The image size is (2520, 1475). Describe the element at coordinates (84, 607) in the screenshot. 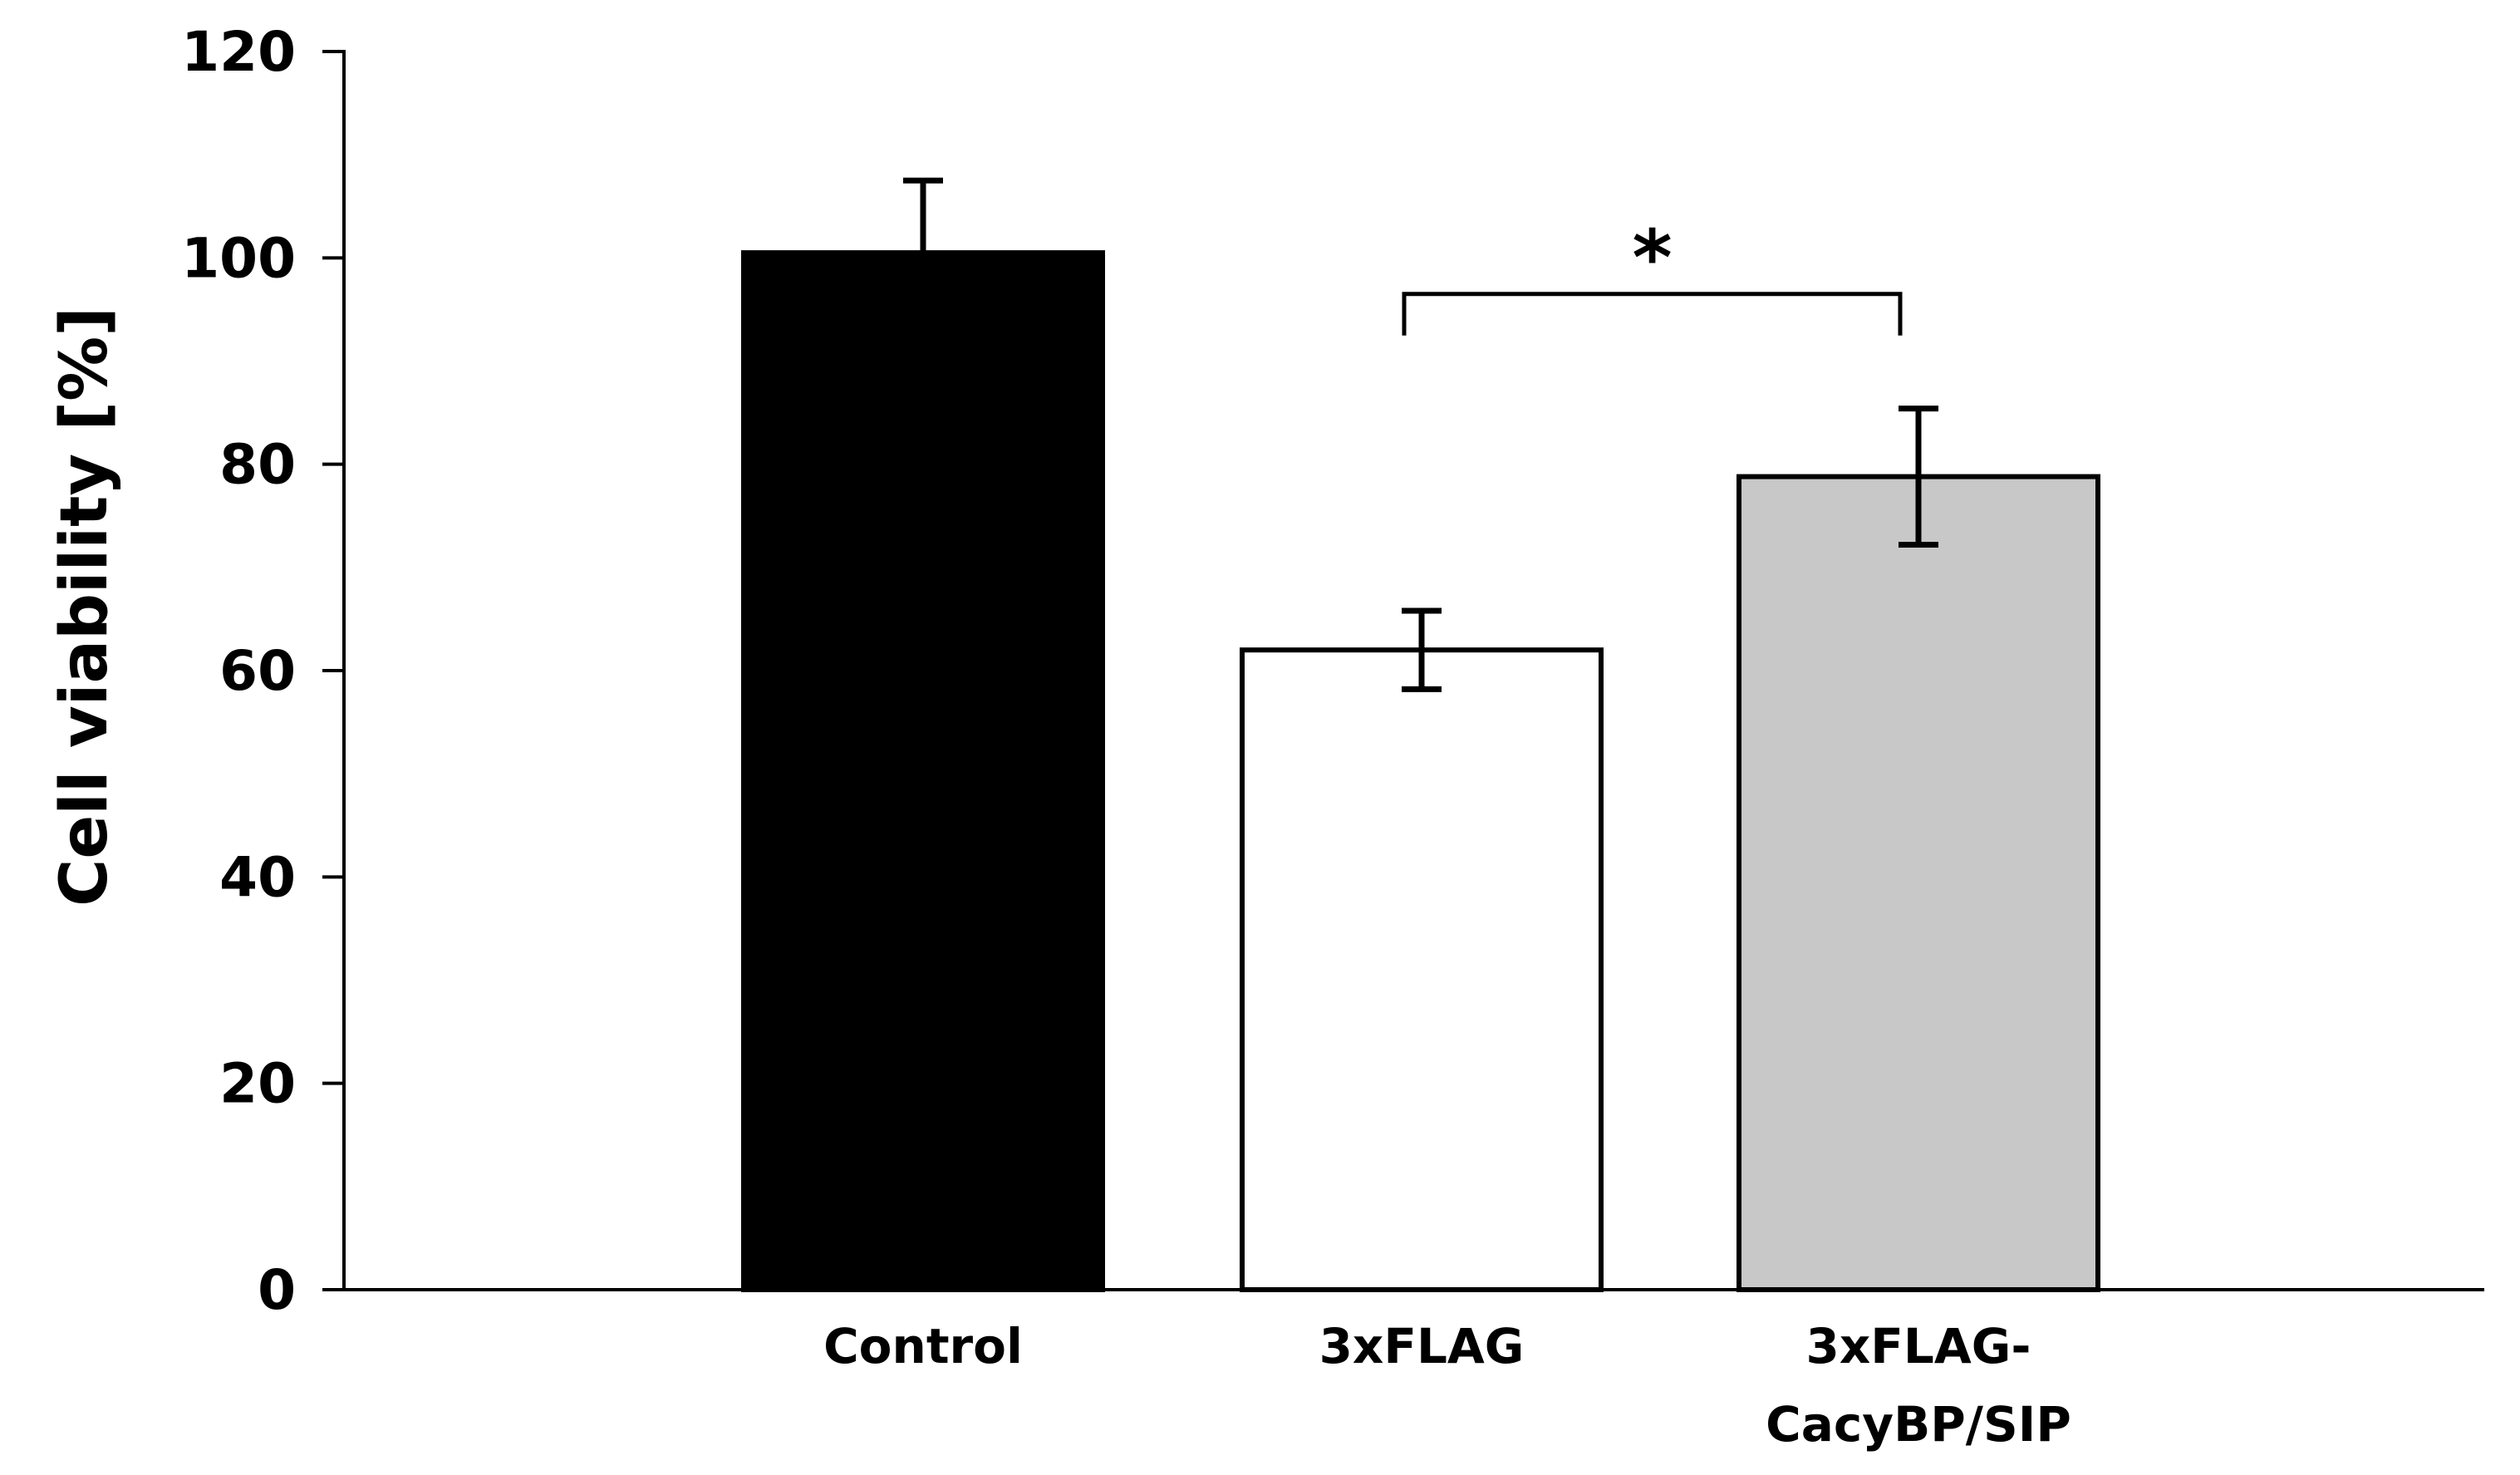

I see `y-axis-title: Cell viability [%]` at that location.